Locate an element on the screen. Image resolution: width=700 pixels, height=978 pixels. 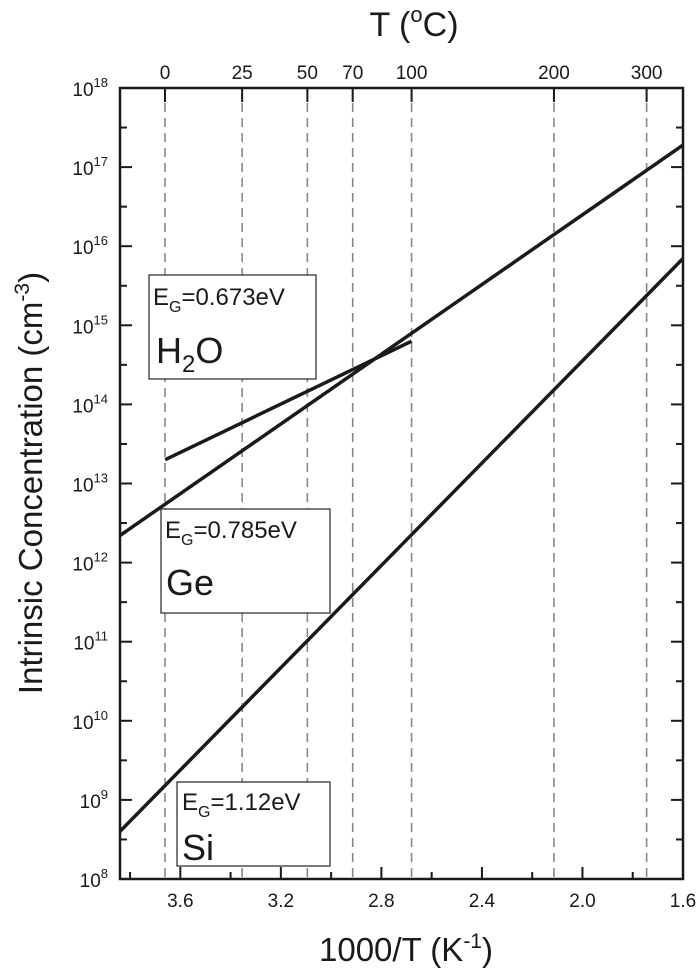
y-tick-label-1e14: 10¹⁴ is located at coordinates (90, 404).